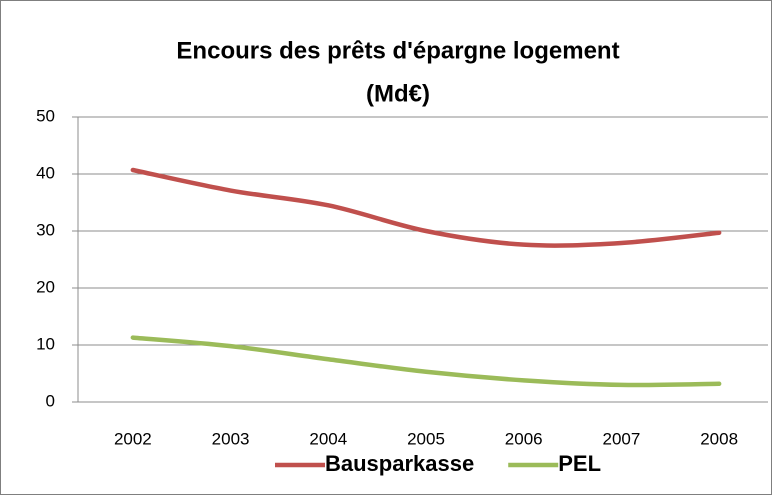  Describe the element at coordinates (719, 438) in the screenshot. I see `x-tick-label: 2008` at that location.